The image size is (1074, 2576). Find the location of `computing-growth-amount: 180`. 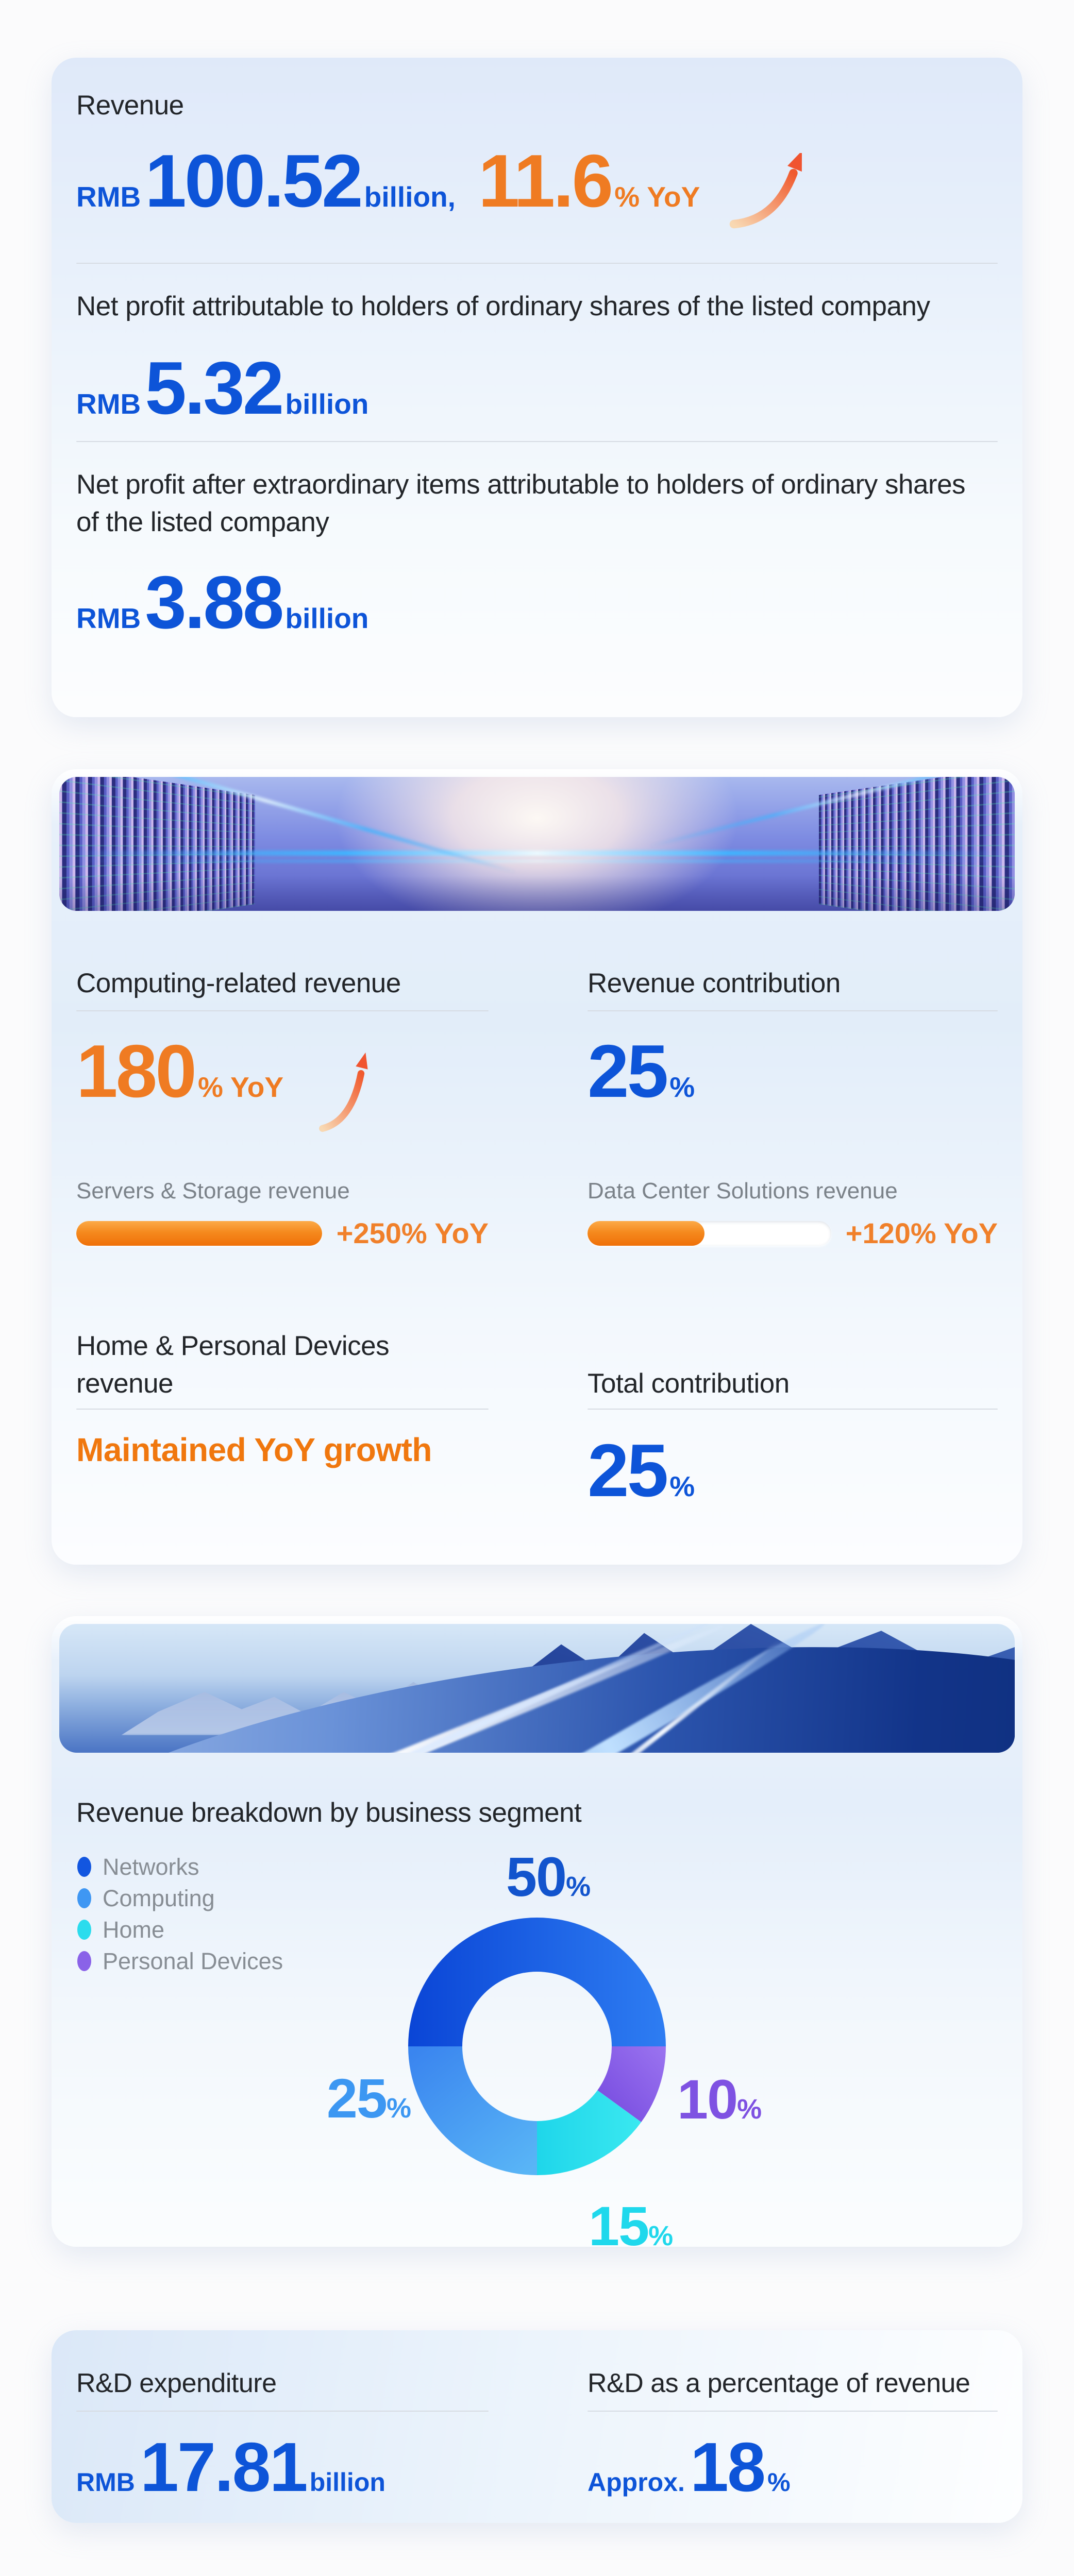

computing-growth-amount: 180 is located at coordinates (136, 1071).